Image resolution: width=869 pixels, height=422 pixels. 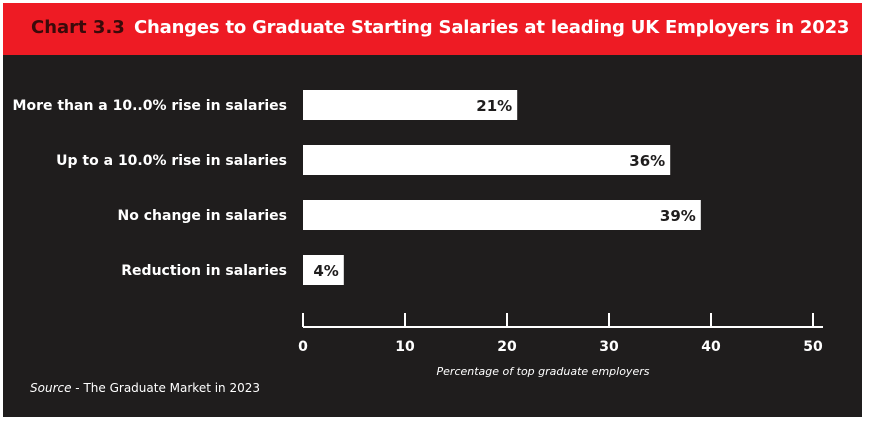 I want to click on category-label-3: Reduction in salaries, so click(x=204, y=271).